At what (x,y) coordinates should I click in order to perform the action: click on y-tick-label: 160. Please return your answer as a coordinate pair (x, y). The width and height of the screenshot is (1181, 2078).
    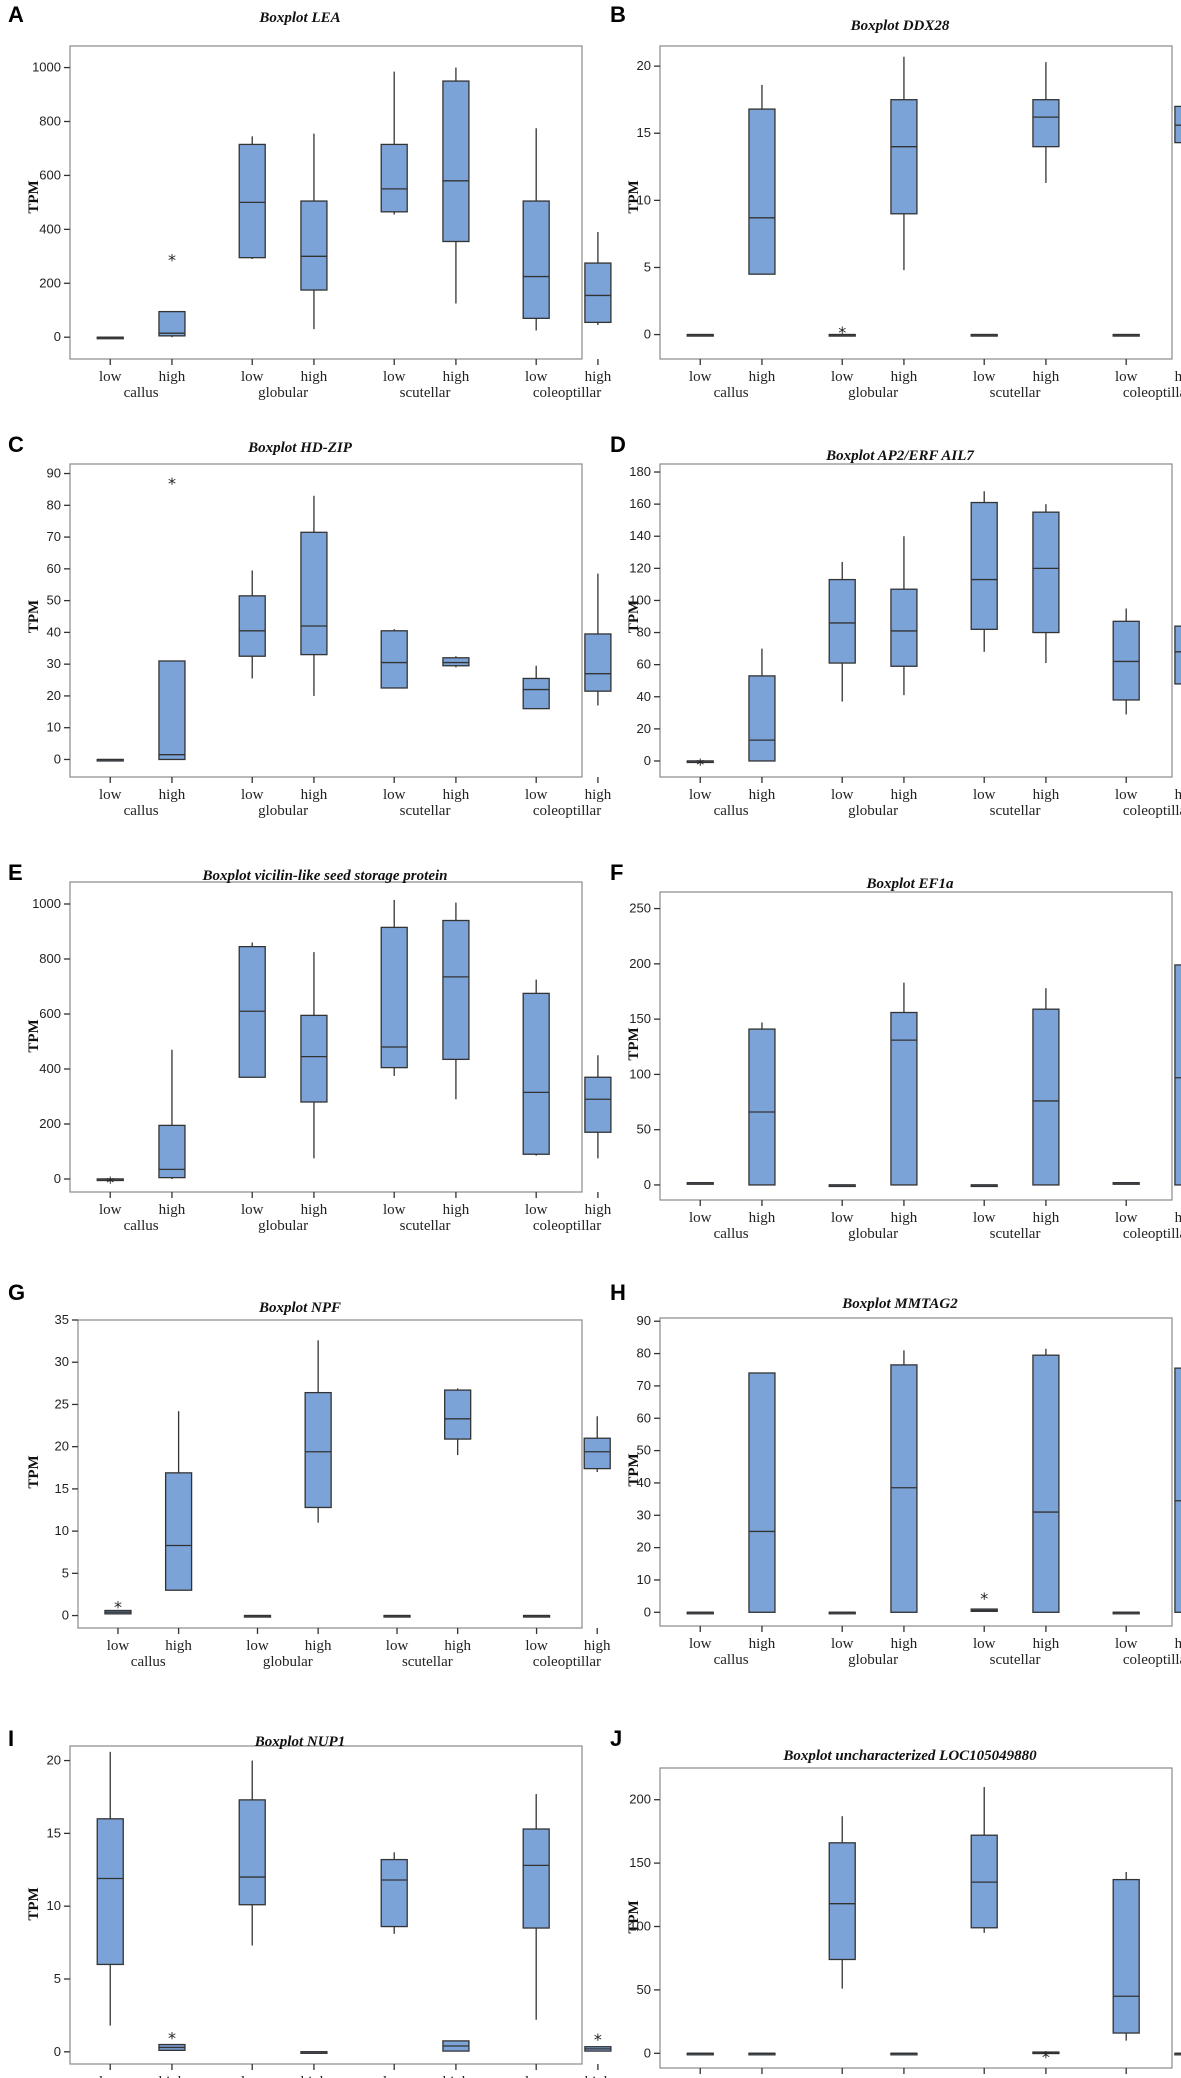
    Looking at the image, I should click on (640, 503).